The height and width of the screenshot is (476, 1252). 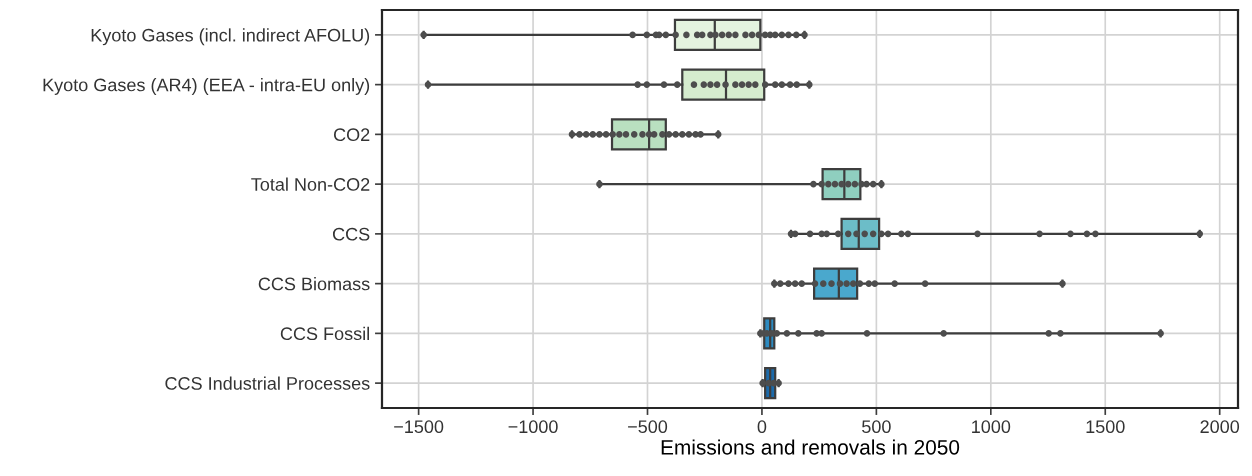 What do you see at coordinates (810, 447) in the screenshot?
I see `x-axis-title: Emissions and removals in 2050` at bounding box center [810, 447].